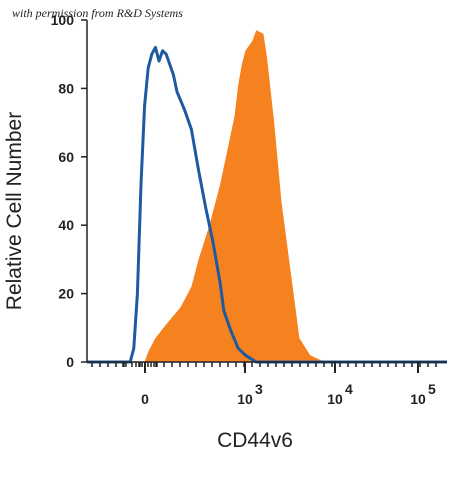 The image size is (450, 477). I want to click on x-tick-exponent: 3, so click(259, 389).